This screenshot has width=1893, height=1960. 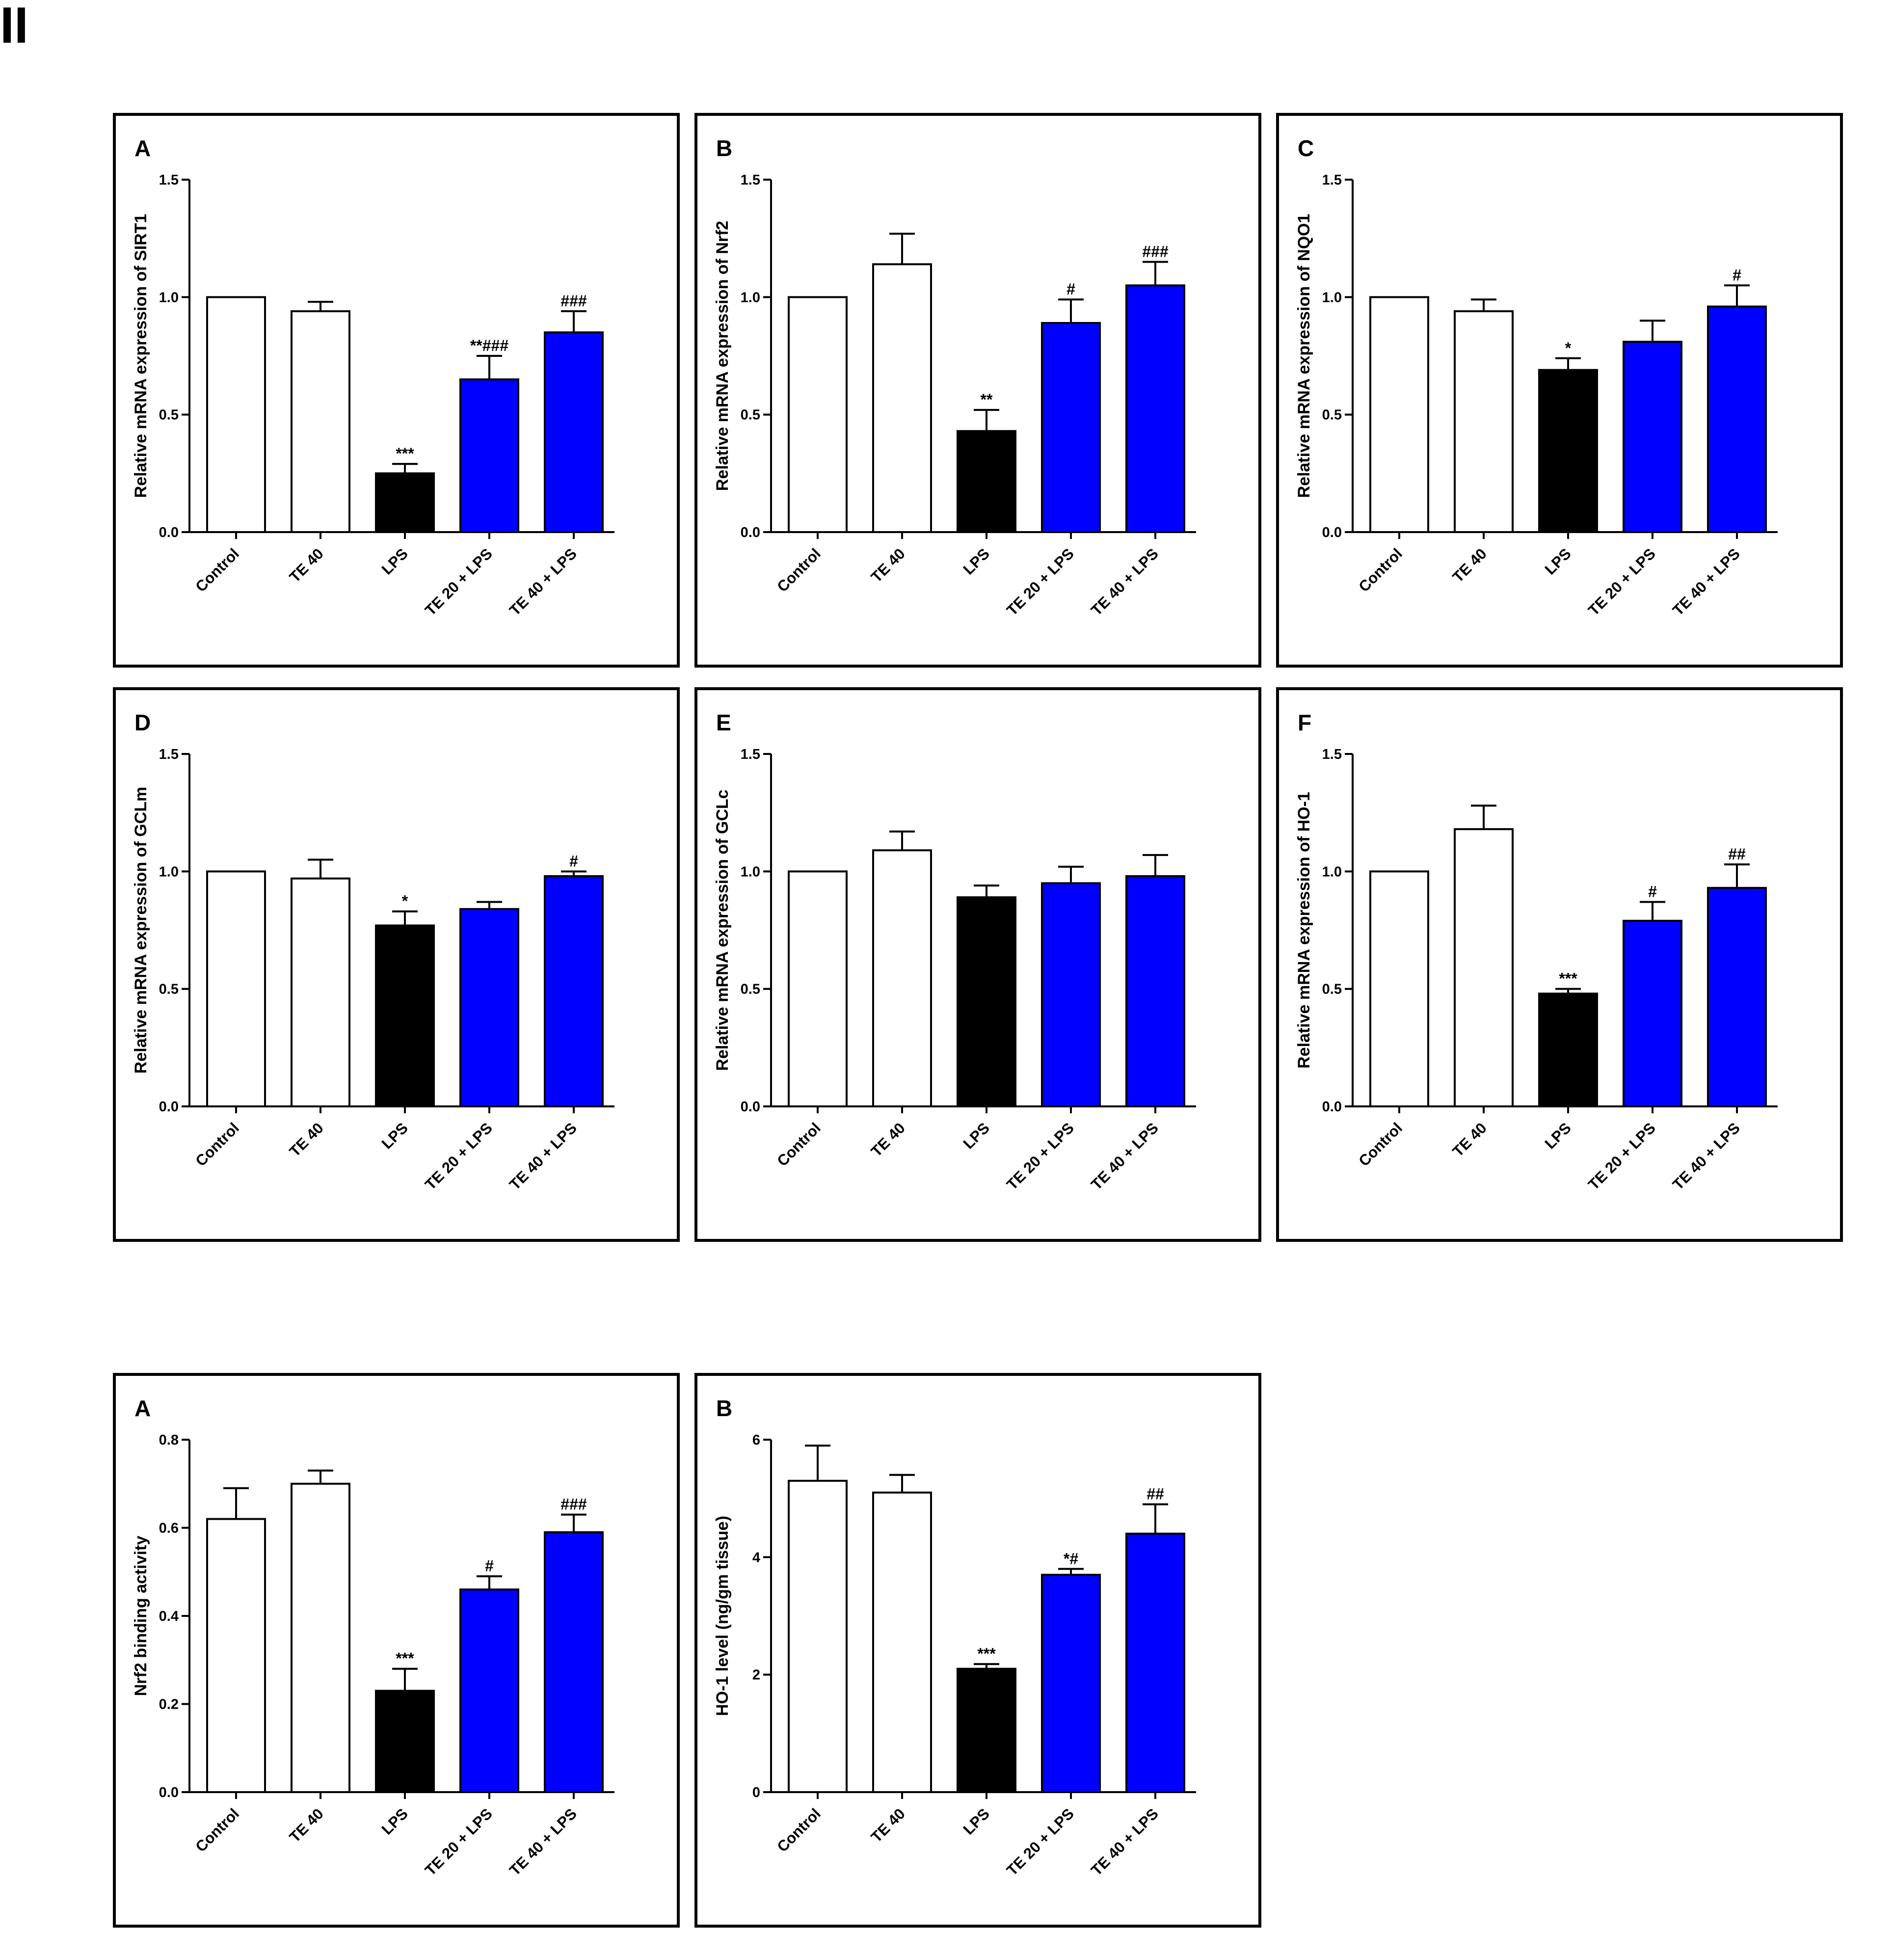 What do you see at coordinates (1332, 872) in the screenshot?
I see `y-tick-label-I-F-2: 1.0` at bounding box center [1332, 872].